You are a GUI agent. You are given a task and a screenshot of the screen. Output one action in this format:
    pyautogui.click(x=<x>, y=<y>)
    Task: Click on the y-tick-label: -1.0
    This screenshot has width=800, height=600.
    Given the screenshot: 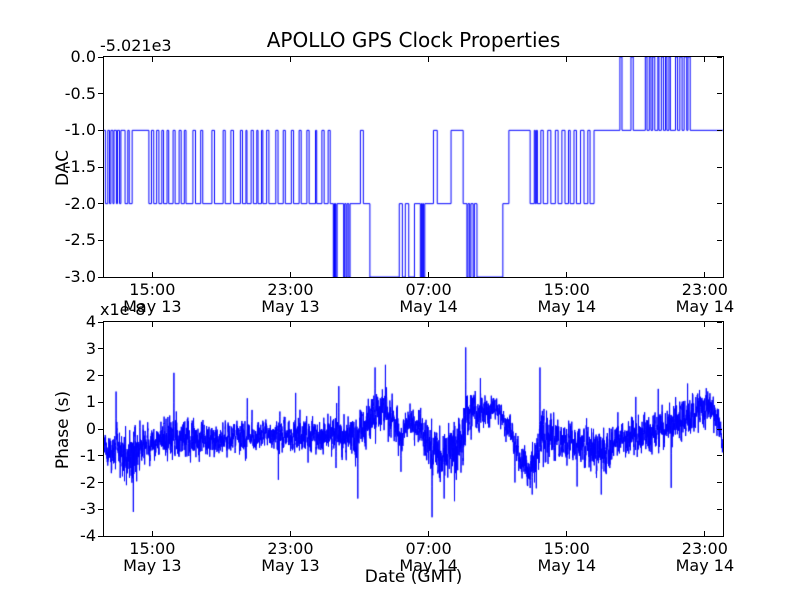 What is the action you would take?
    pyautogui.click(x=80, y=130)
    